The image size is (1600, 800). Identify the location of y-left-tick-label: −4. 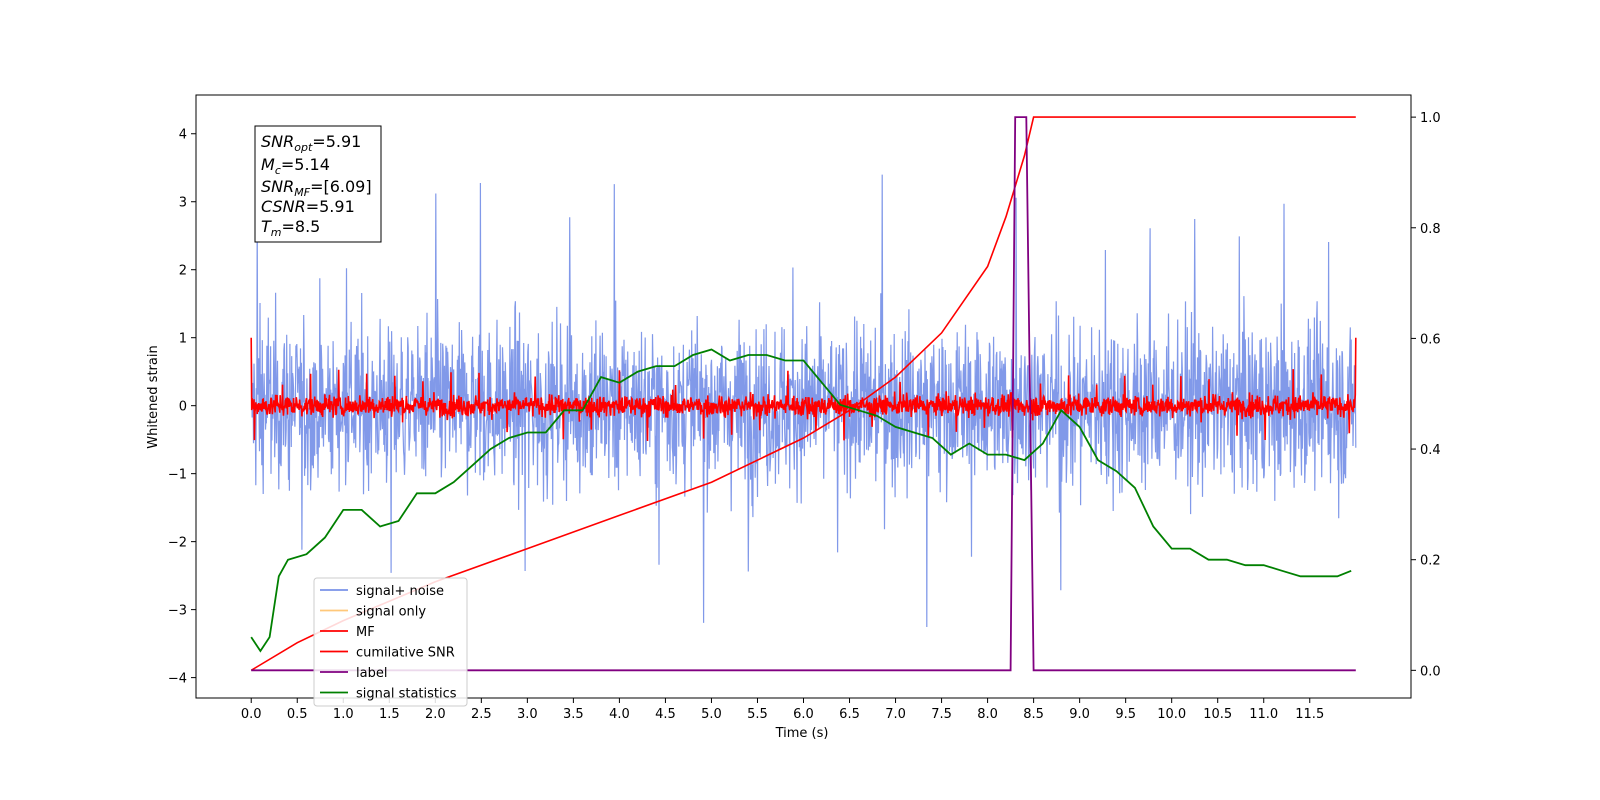
(177, 679).